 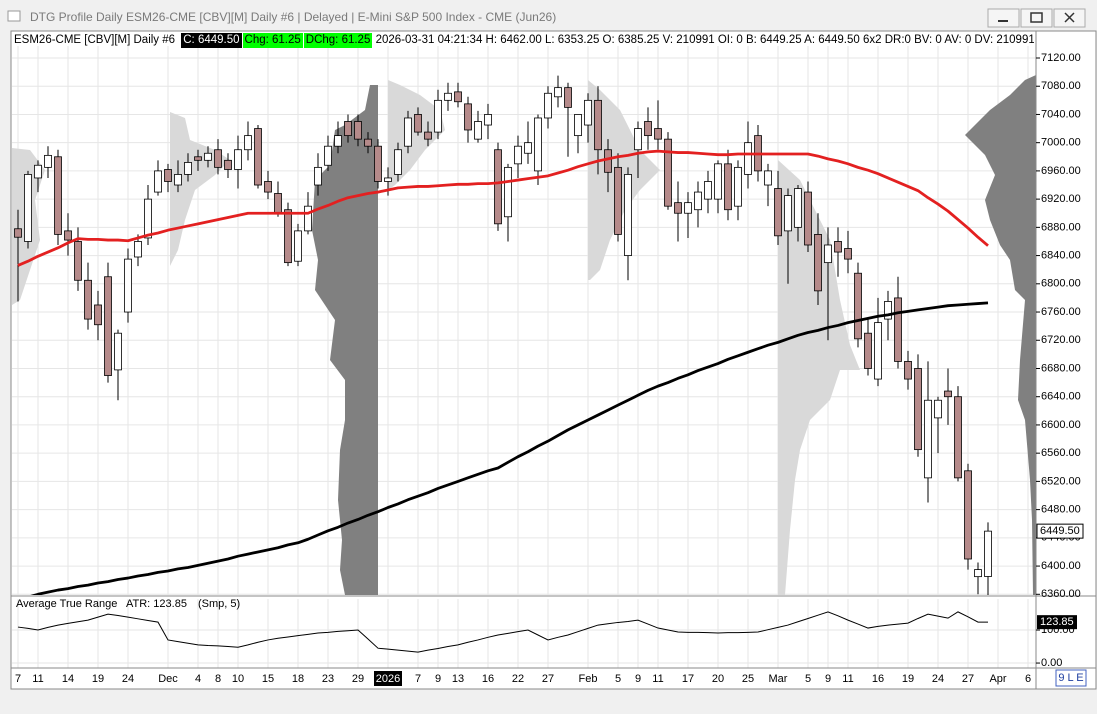 I want to click on y-tick-label: 7080.00, so click(x=1061, y=86).